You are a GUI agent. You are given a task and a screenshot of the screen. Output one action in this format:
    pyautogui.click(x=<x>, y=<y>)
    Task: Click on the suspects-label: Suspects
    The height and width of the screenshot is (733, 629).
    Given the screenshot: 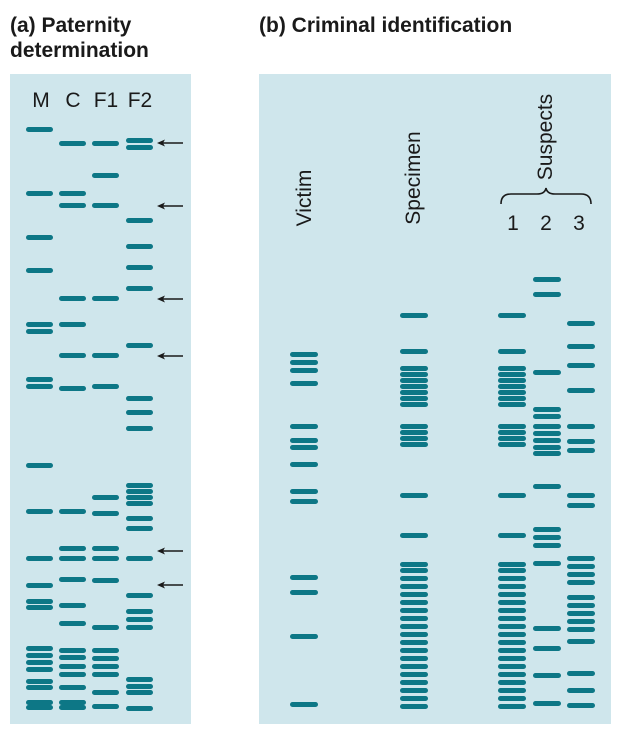 What is the action you would take?
    pyautogui.click(x=545, y=137)
    